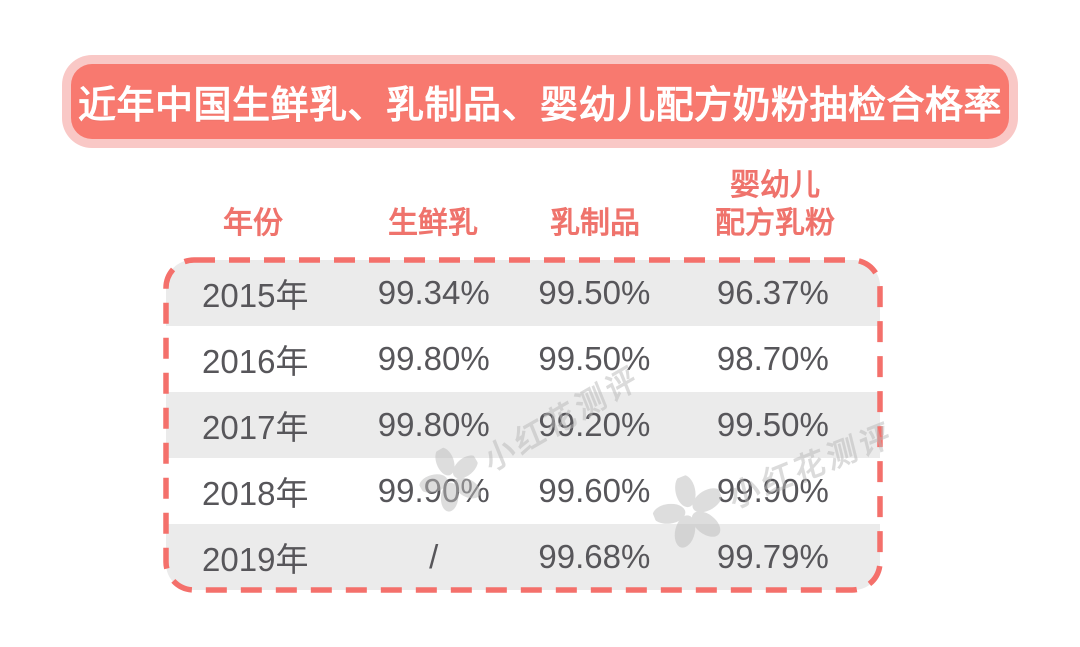 Image resolution: width=1080 pixels, height=647 pixels. What do you see at coordinates (772, 490) in the screenshot?
I see `cell-formula: 99.90%` at bounding box center [772, 490].